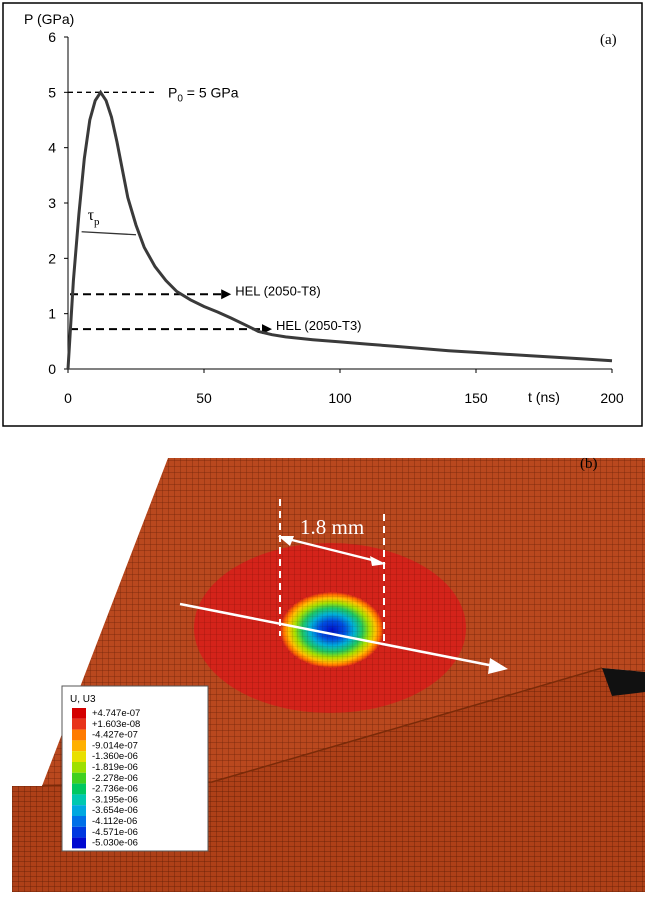  I want to click on block-dark-edge, so click(623, 682).